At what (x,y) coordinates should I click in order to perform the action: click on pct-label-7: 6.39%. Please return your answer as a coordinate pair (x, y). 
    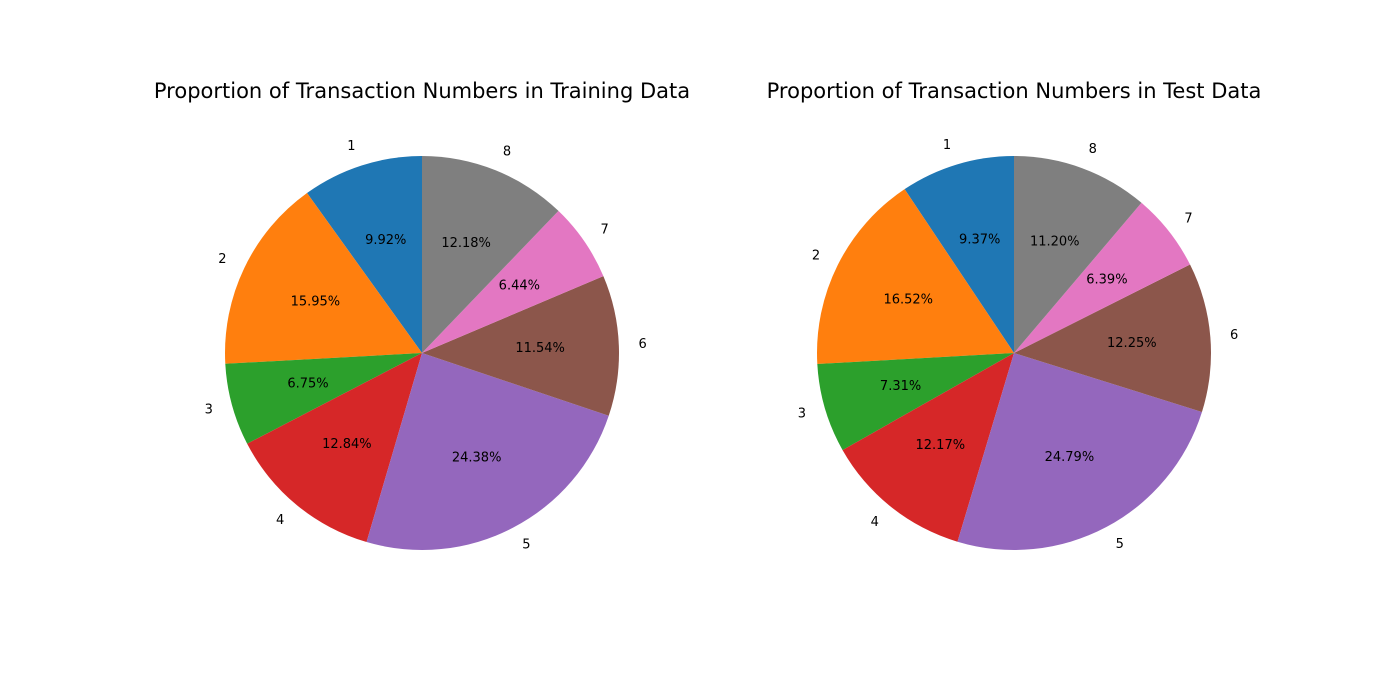
    Looking at the image, I should click on (1106, 279).